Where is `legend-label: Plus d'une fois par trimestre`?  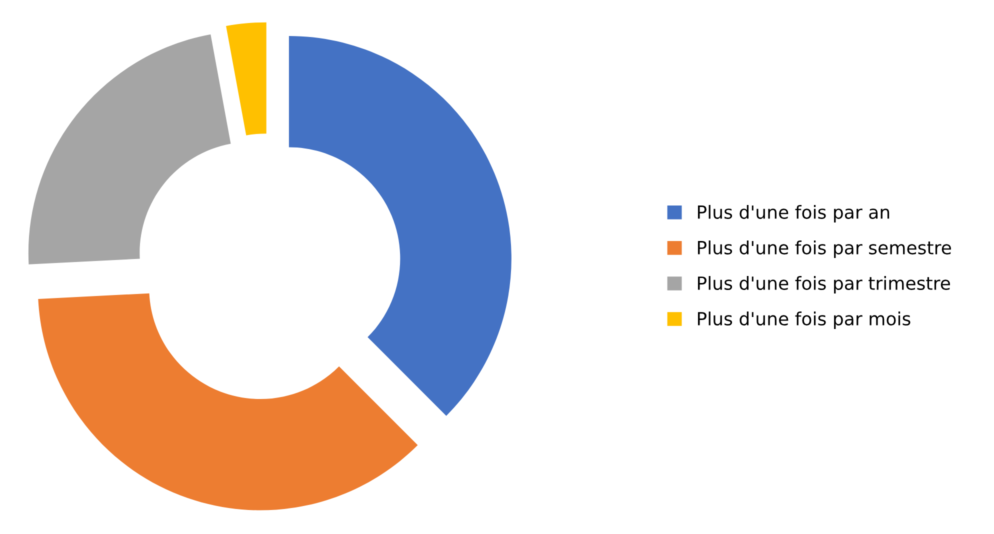 legend-label: Plus d'une fois par trimestre is located at coordinates (824, 285).